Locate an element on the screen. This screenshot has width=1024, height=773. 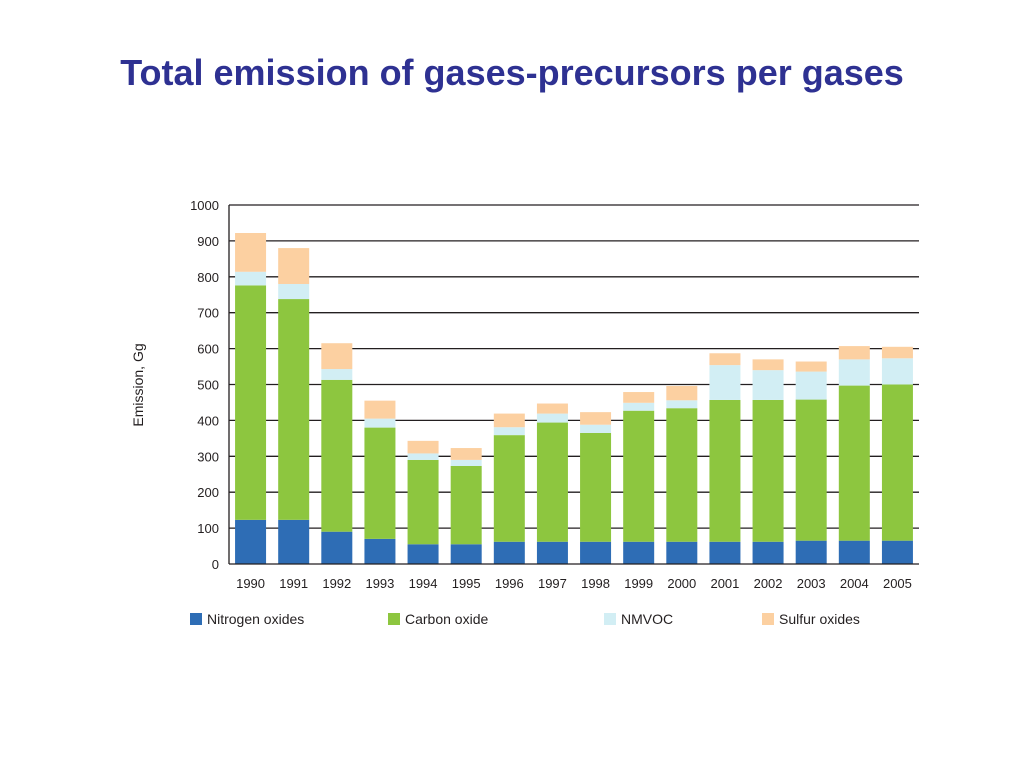
bar-segment-sulfur-oxides-2004 is located at coordinates (854, 353).